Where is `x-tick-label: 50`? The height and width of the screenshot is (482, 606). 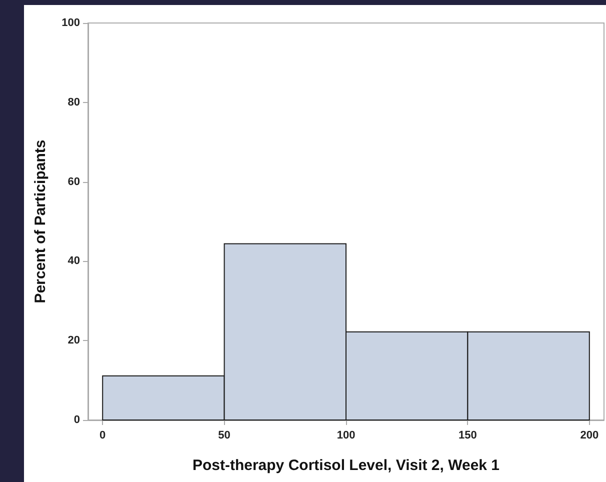
x-tick-label: 50 is located at coordinates (224, 436).